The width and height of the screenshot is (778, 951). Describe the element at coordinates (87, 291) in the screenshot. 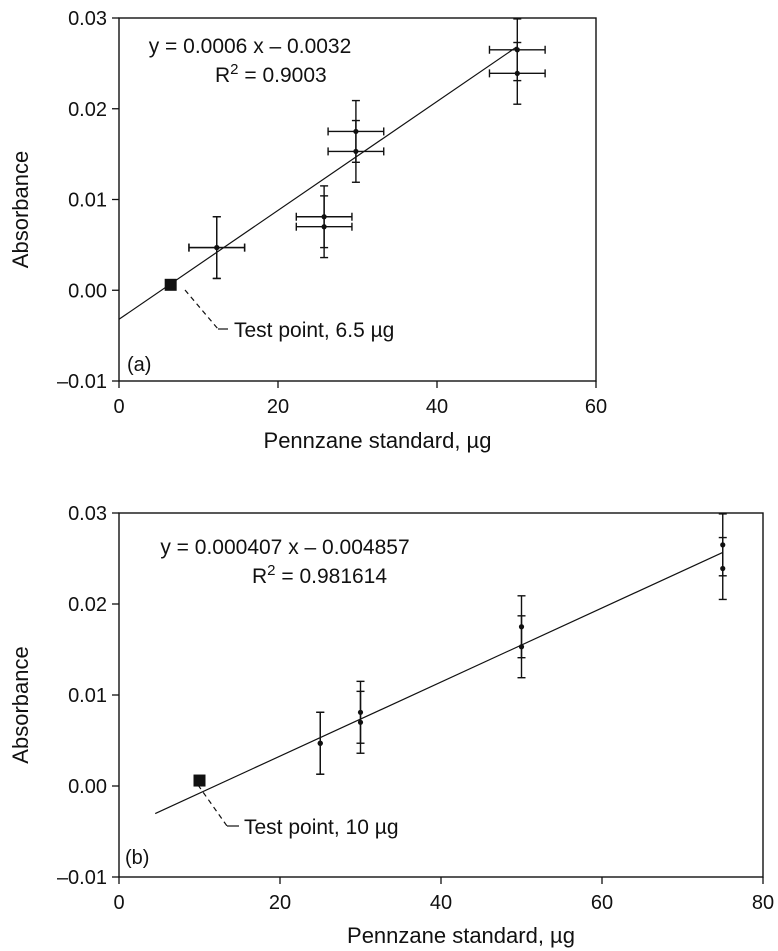

I see `panel-a-y-tick-label: 0.00` at that location.